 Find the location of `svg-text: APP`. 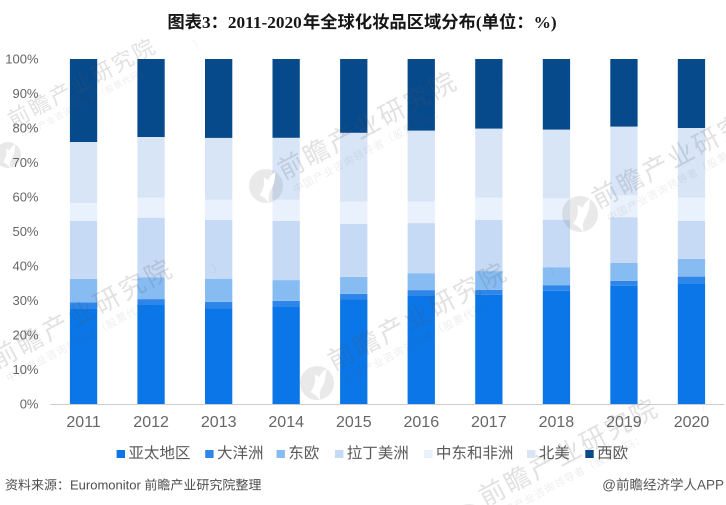

svg-text: APP is located at coordinates (710, 485).